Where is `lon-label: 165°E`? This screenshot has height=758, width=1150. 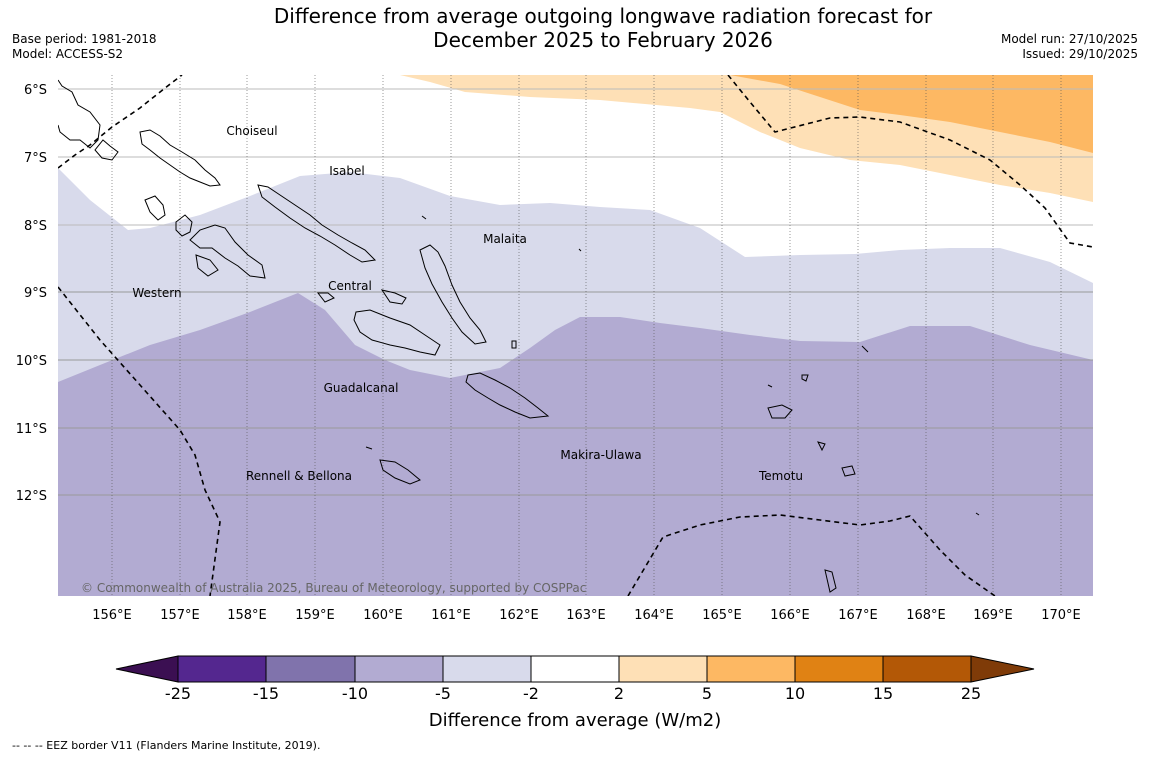
lon-label: 165°E is located at coordinates (722, 615).